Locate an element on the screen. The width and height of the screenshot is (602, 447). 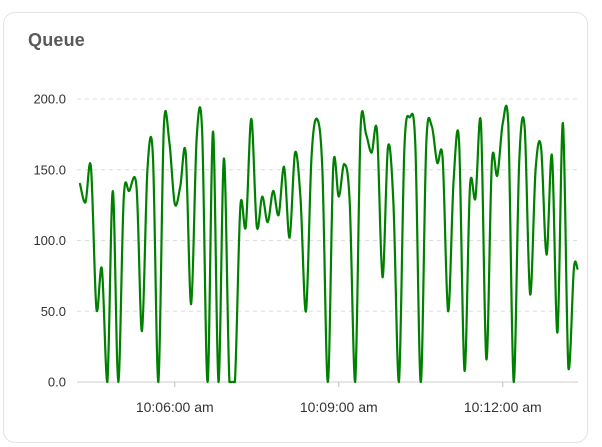
y-tick-label: 50.0 is located at coordinates (53, 311).